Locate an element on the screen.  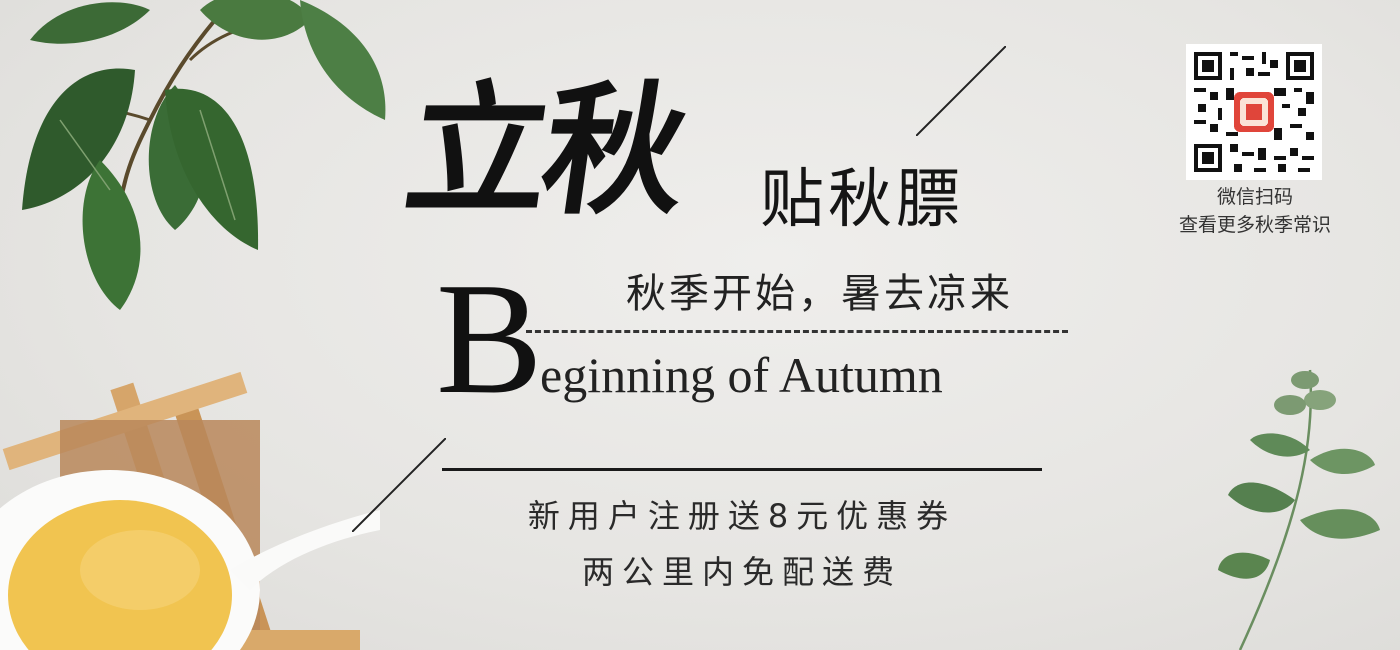
qr-caption-scan: 微信扫码 is located at coordinates (1254, 197).